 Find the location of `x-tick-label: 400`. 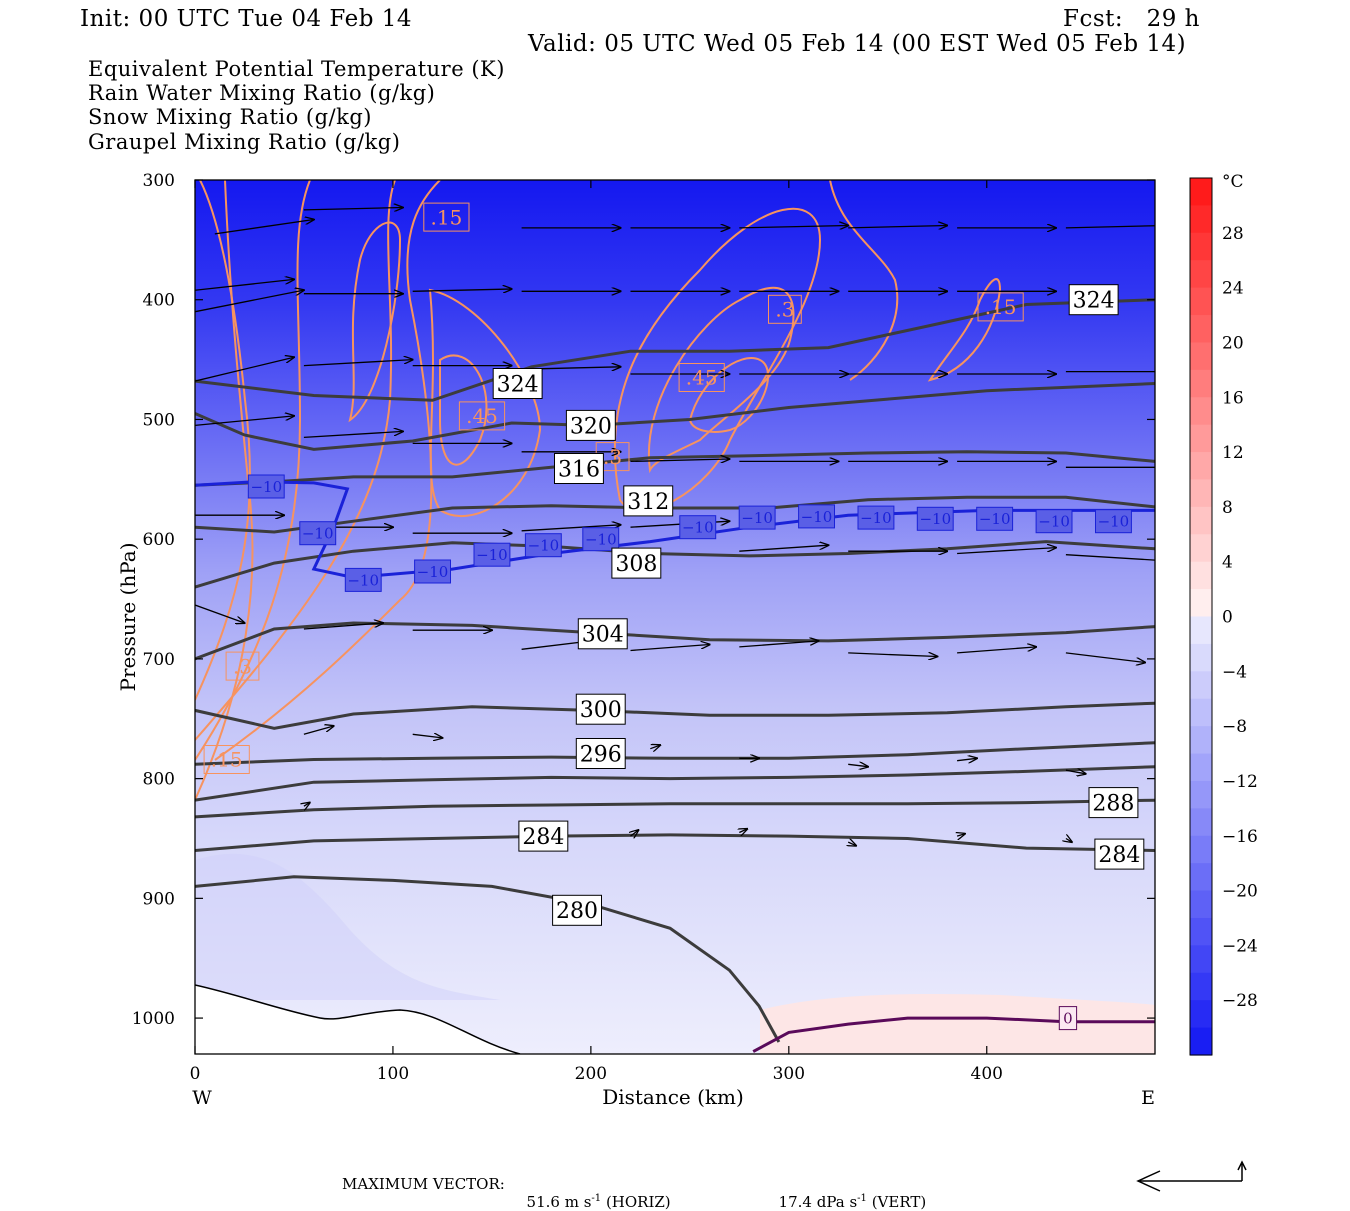

x-tick-label: 400 is located at coordinates (987, 1074).